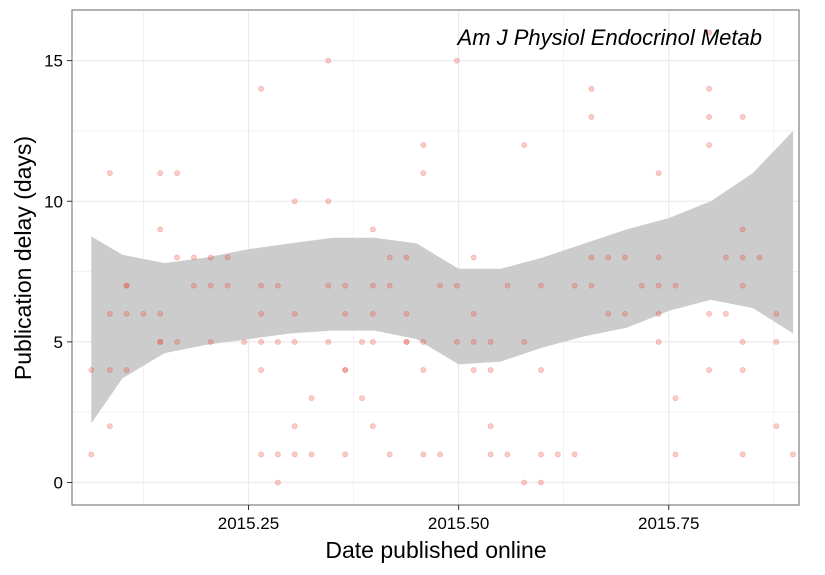 The width and height of the screenshot is (825, 575). I want to click on y-tick-label: 5, so click(58, 342).